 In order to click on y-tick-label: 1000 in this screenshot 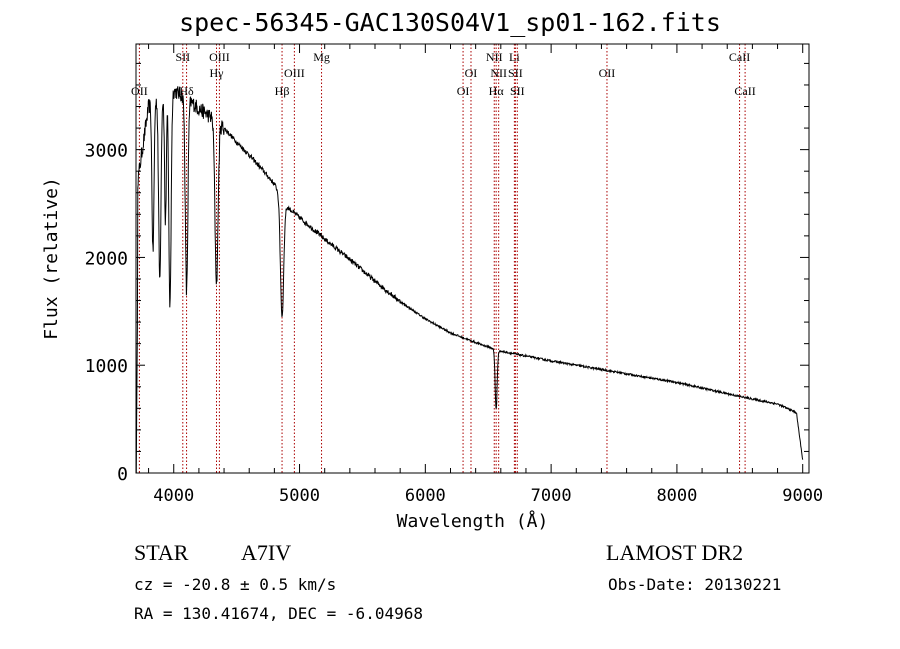, I will do `click(106, 366)`.